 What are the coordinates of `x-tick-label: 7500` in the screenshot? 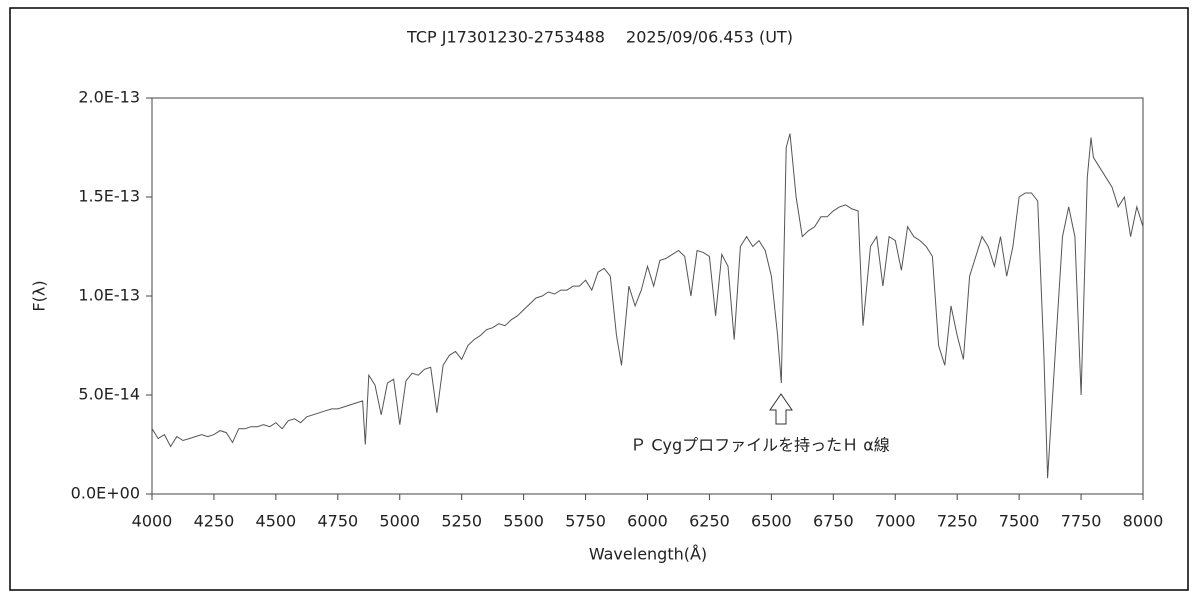 It's located at (1019, 521).